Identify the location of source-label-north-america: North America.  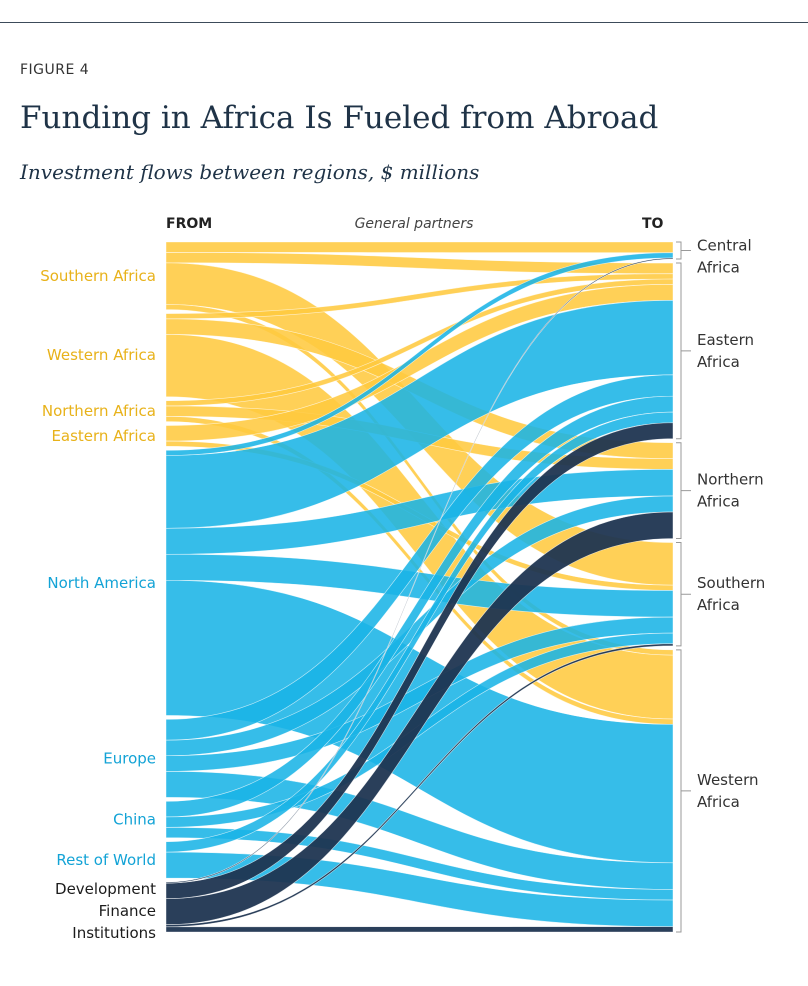
(101, 583).